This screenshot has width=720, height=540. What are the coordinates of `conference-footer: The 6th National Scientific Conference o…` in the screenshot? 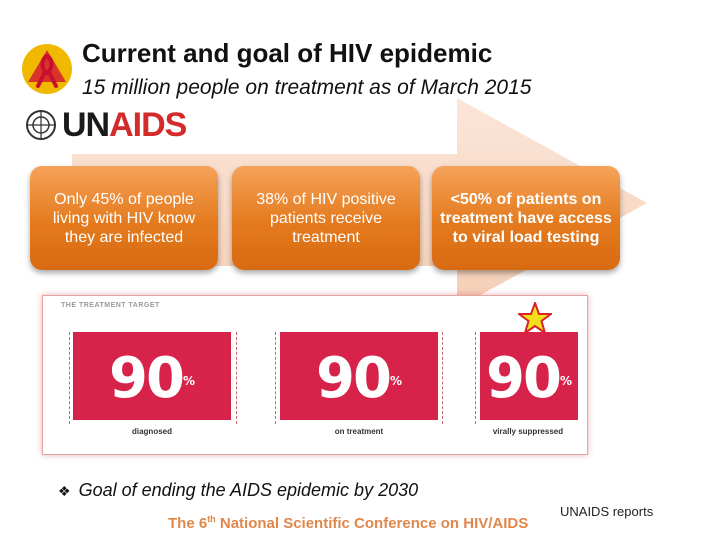 It's located at (348, 523).